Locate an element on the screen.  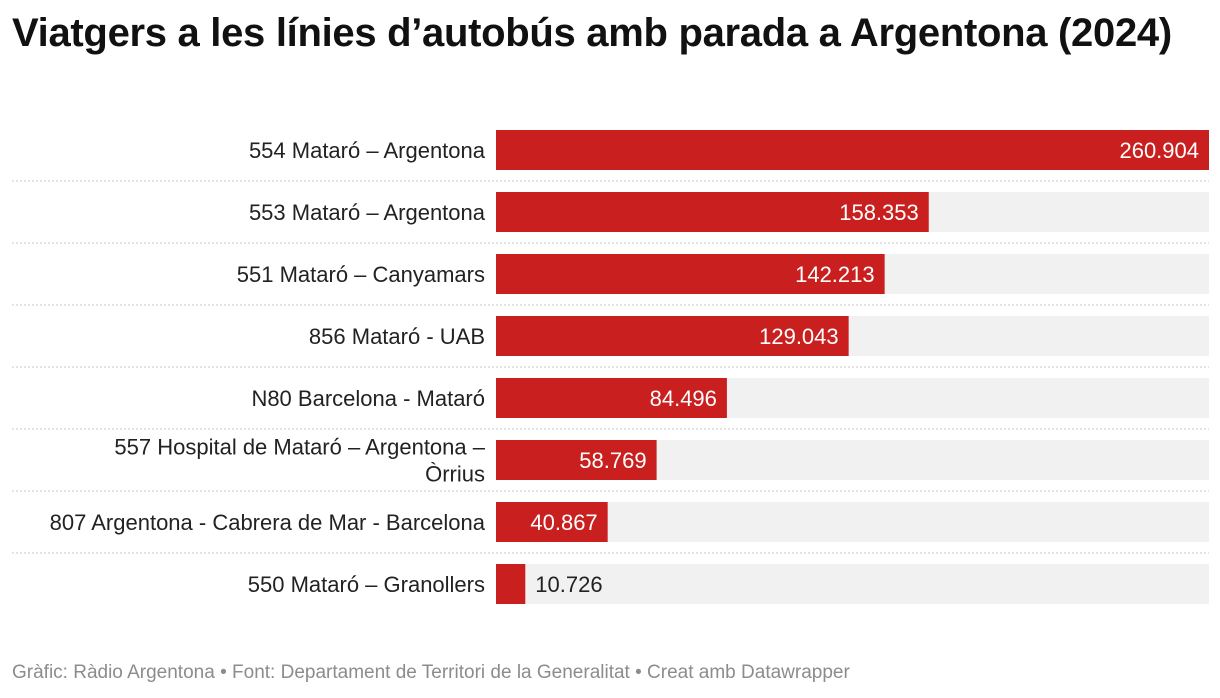
category-label: 856 Mataró - UAB is located at coordinates (397, 336).